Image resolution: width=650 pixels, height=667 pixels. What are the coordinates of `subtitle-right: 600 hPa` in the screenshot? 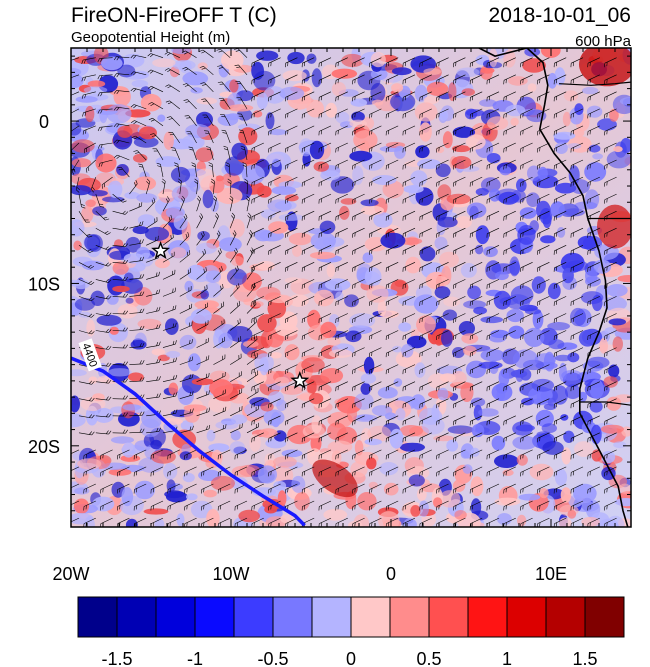 It's located at (603, 41).